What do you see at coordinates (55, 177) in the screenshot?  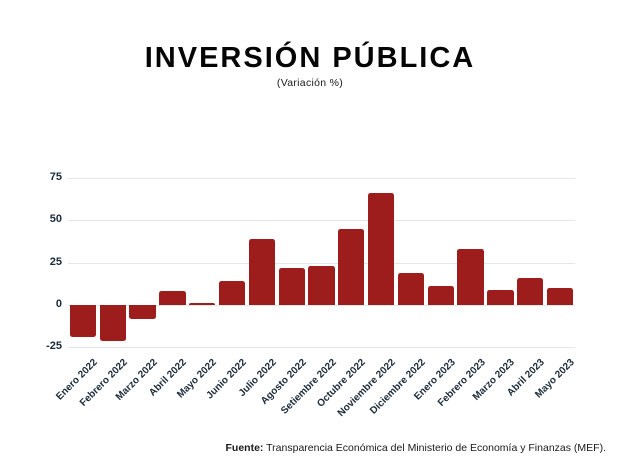 I see `y-tick-label: 75` at bounding box center [55, 177].